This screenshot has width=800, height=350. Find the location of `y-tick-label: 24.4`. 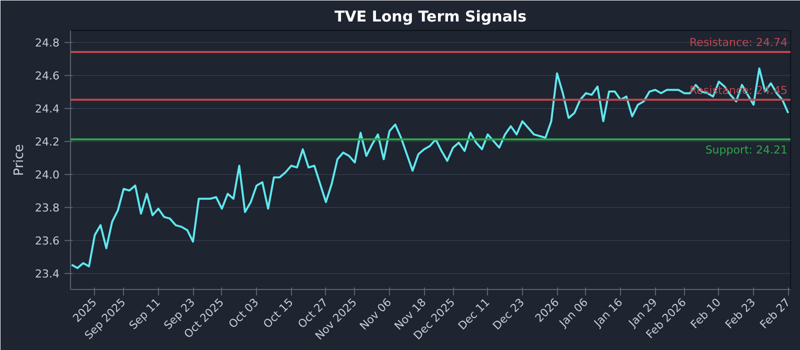

y-tick-label: 24.4 is located at coordinates (47, 109).